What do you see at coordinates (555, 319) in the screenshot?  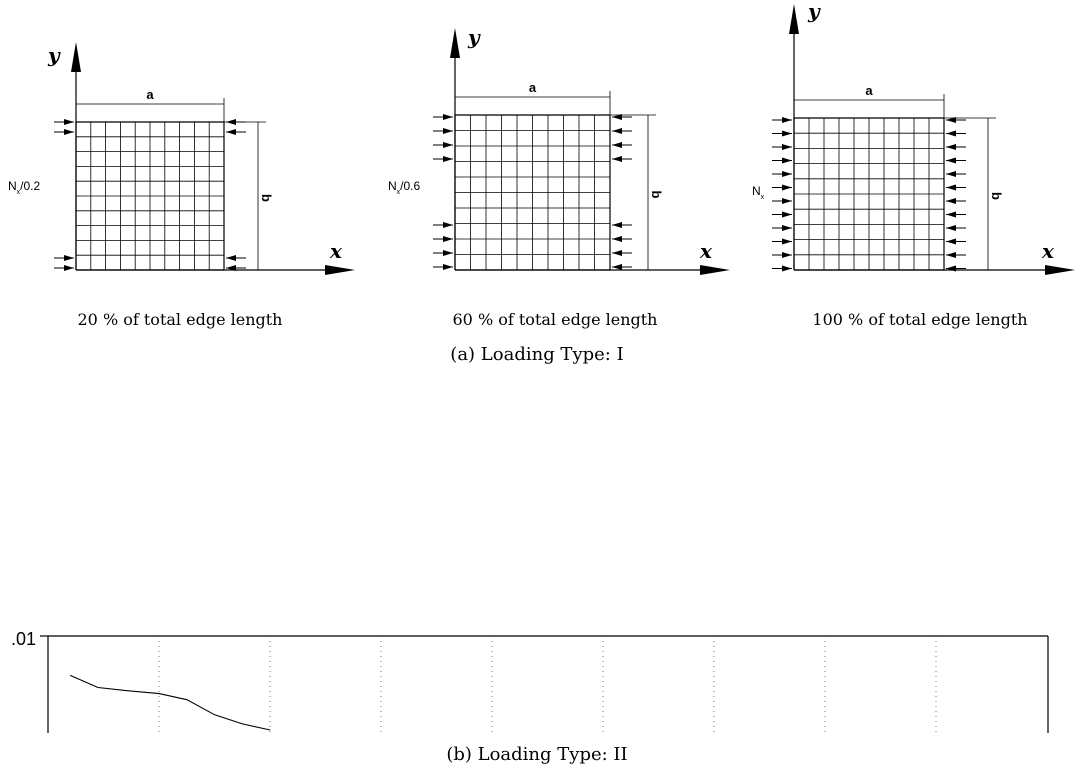 I see `panel-caption: 60 % of total edge length` at bounding box center [555, 319].